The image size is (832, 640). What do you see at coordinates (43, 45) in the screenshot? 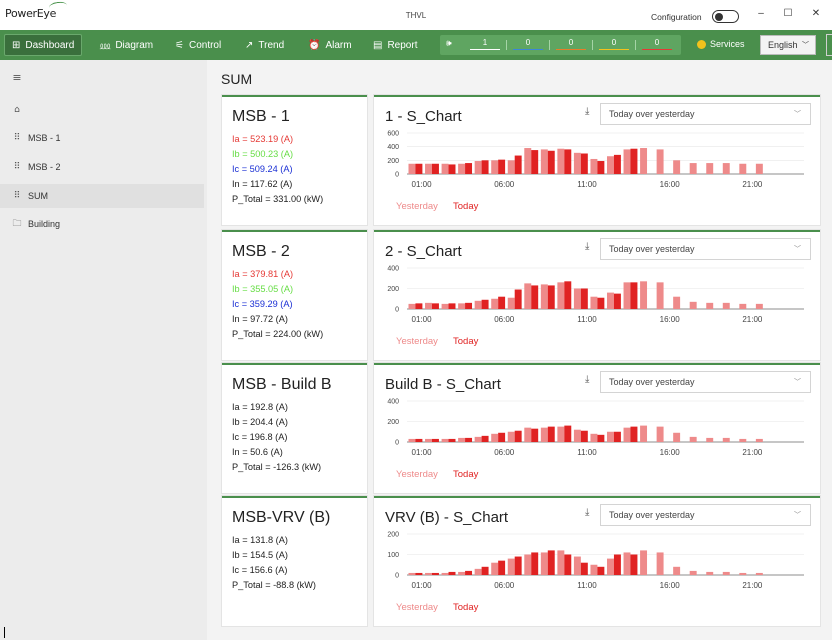
I see `nav-dashboard-button: ⊞ Dashboard` at bounding box center [43, 45].